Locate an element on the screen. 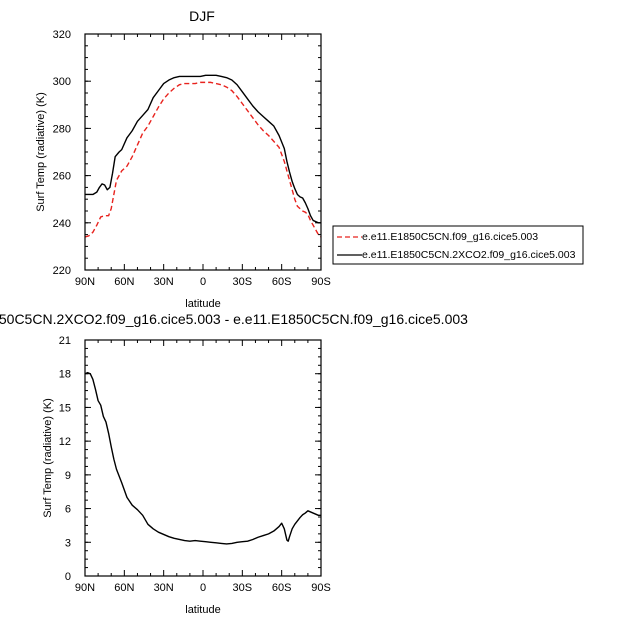 Image resolution: width=619 pixels, height=621 pixels. y-tick-label: 18 is located at coordinates (65, 375).